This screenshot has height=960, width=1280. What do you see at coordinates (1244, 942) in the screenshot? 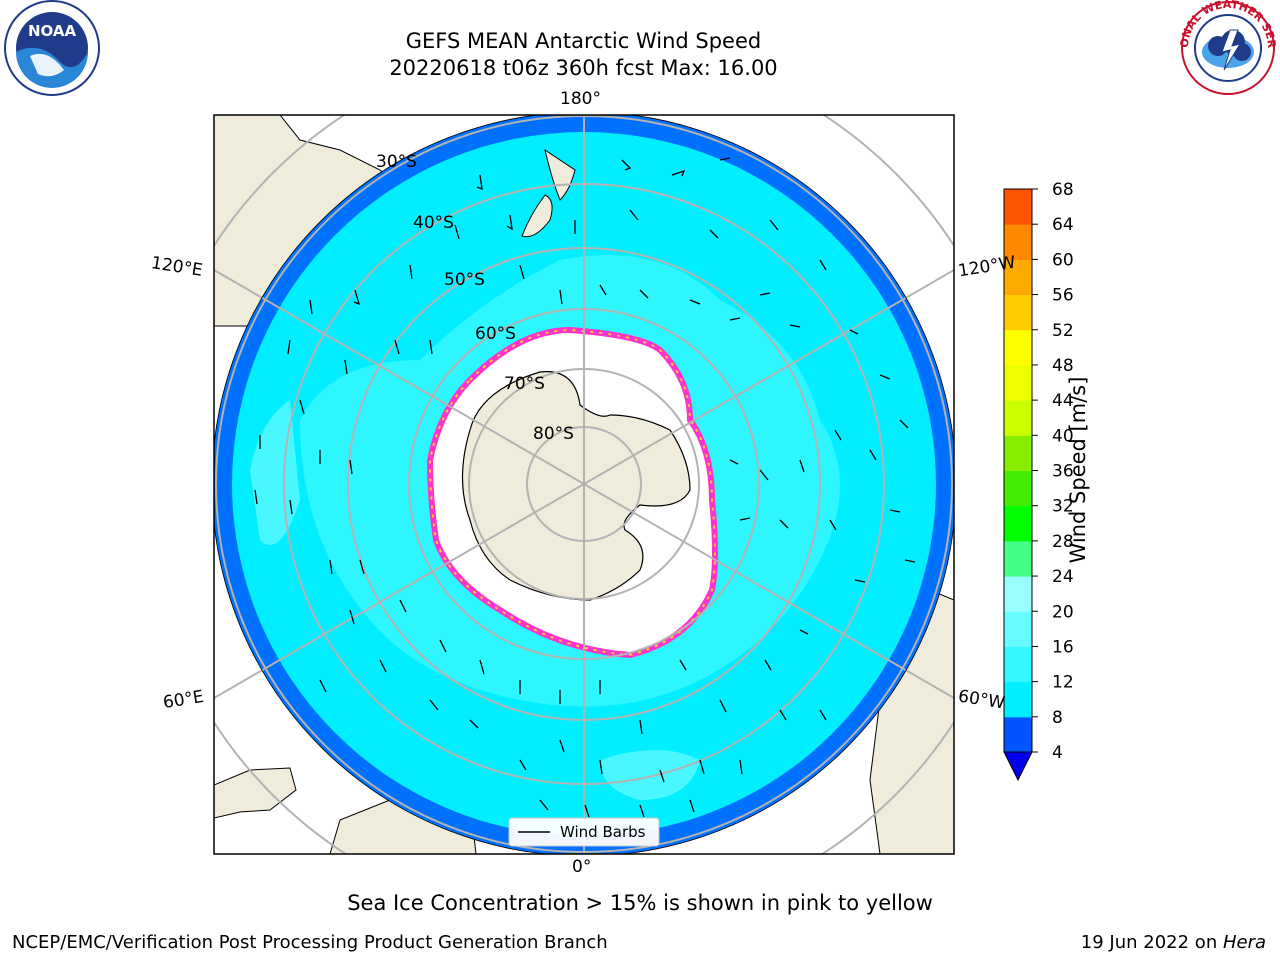
I see `footer-host: Hera` at bounding box center [1244, 942].